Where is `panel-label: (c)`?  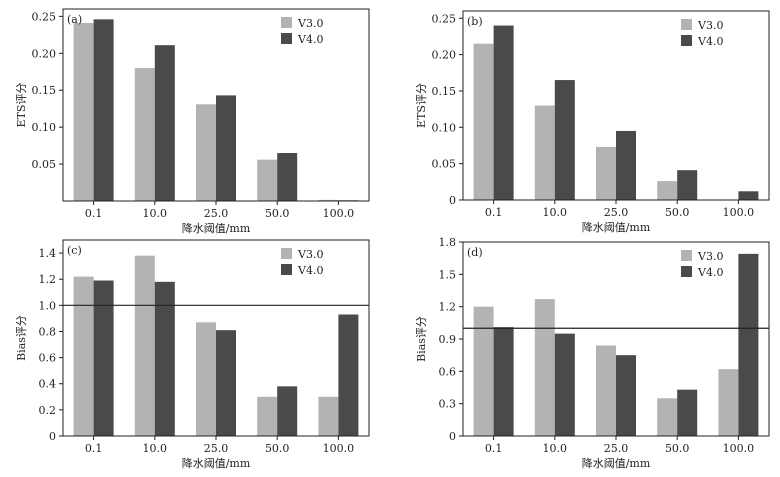
panel-label: (c) is located at coordinates (74, 250).